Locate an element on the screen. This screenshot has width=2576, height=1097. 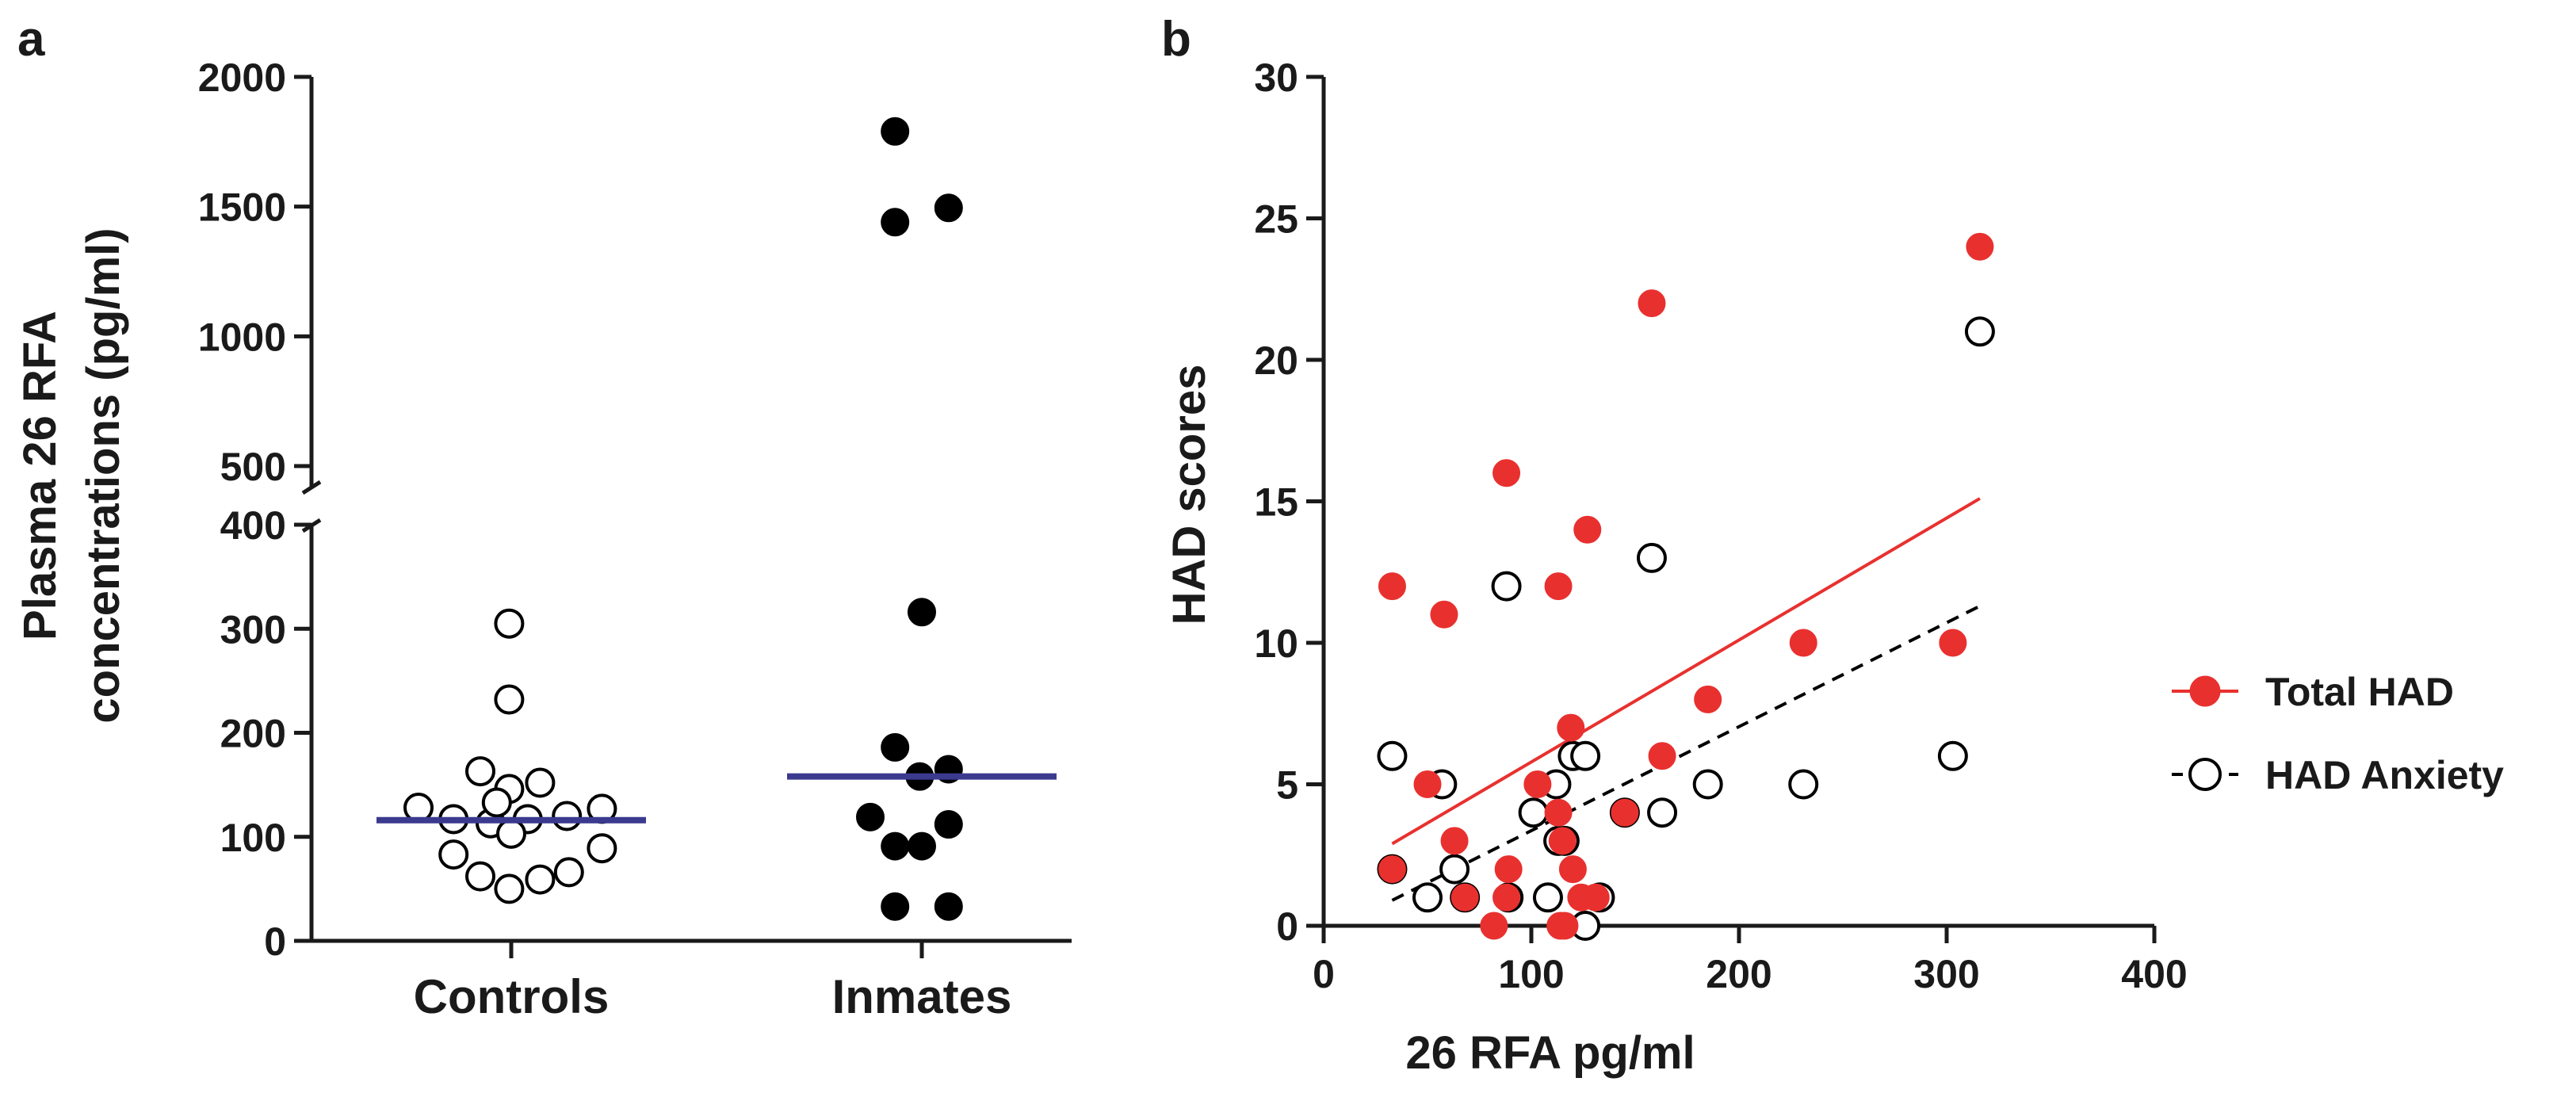
panel-b-x-tick-label: 400 is located at coordinates (2154, 974).